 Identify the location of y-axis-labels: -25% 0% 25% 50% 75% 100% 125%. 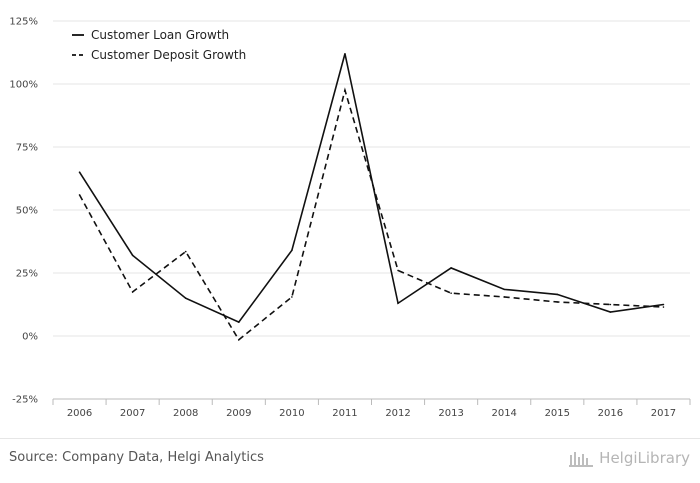
(23, 211).